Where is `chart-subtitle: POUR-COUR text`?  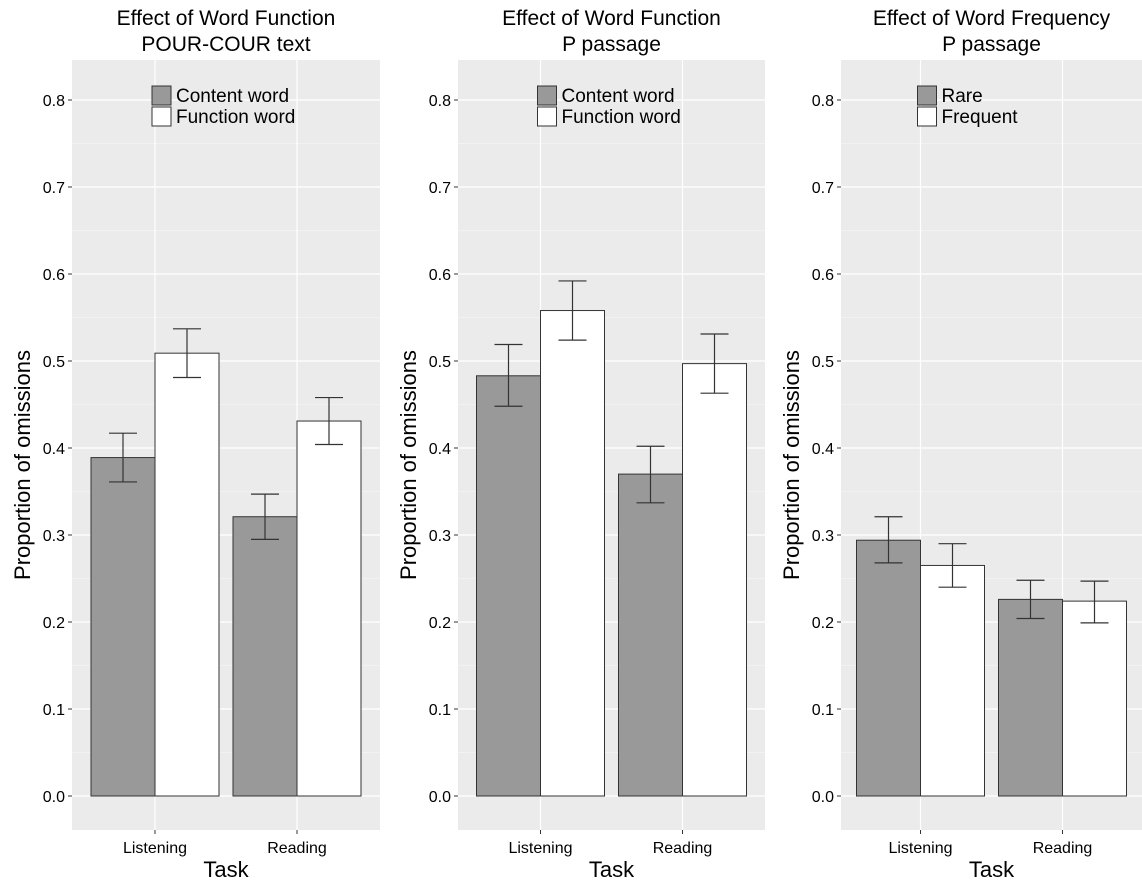 chart-subtitle: POUR-COUR text is located at coordinates (225, 44).